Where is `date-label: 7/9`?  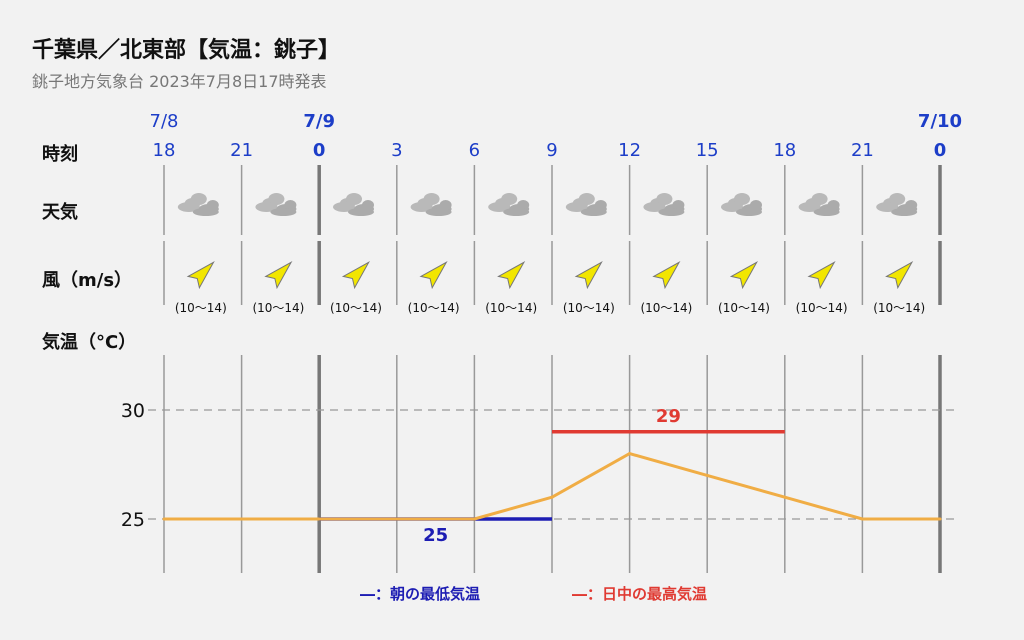 date-label: 7/9 is located at coordinates (319, 121).